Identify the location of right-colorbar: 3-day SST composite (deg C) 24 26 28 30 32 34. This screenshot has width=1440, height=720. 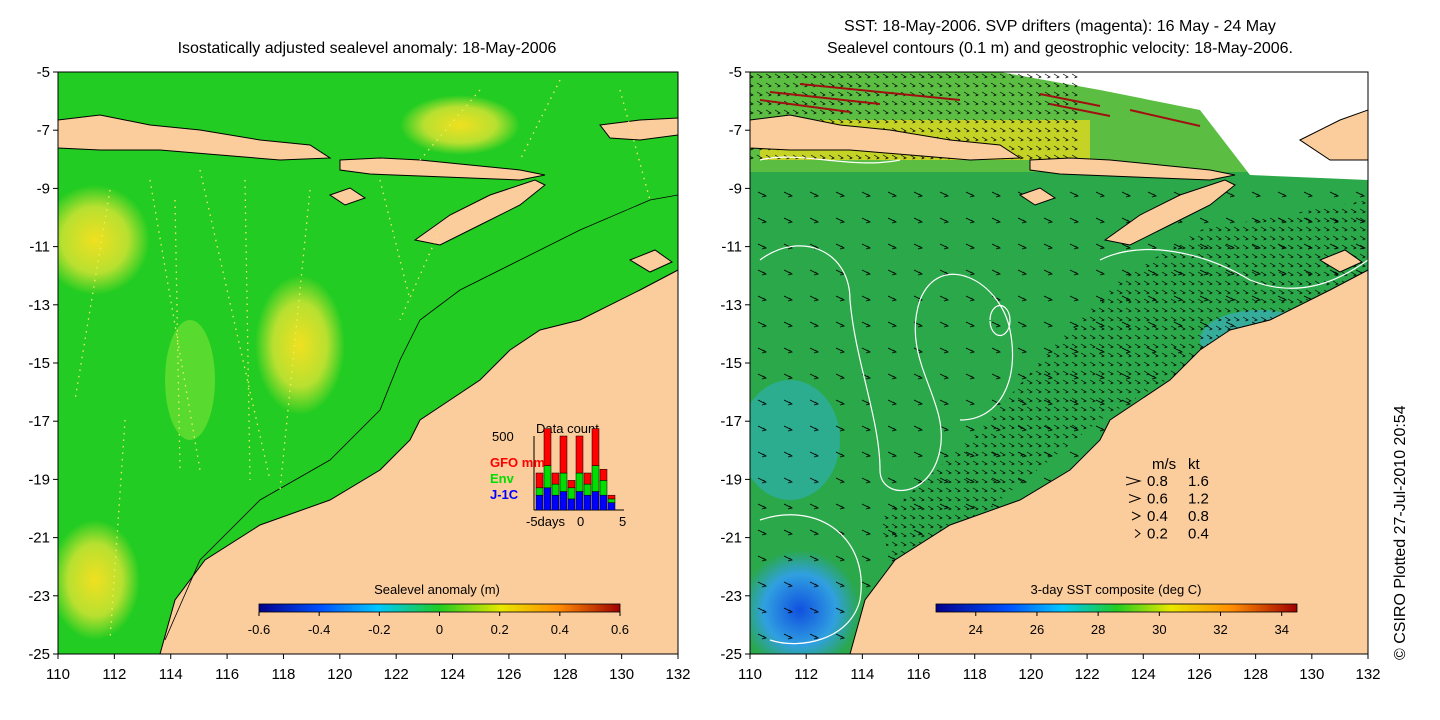
(1116, 609).